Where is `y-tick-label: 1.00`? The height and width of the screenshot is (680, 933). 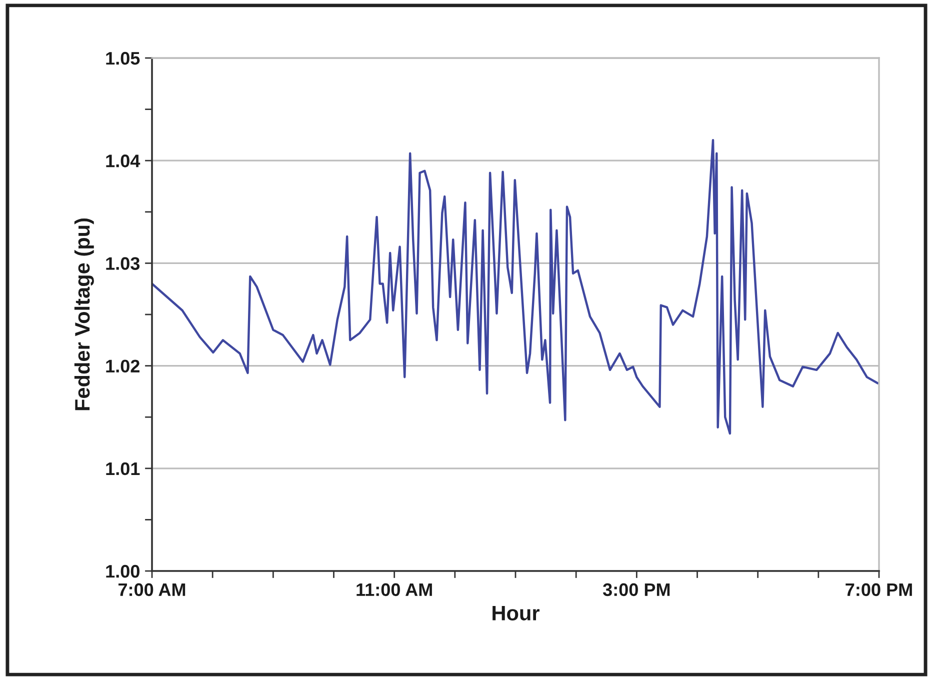 y-tick-label: 1.00 is located at coordinates (123, 571).